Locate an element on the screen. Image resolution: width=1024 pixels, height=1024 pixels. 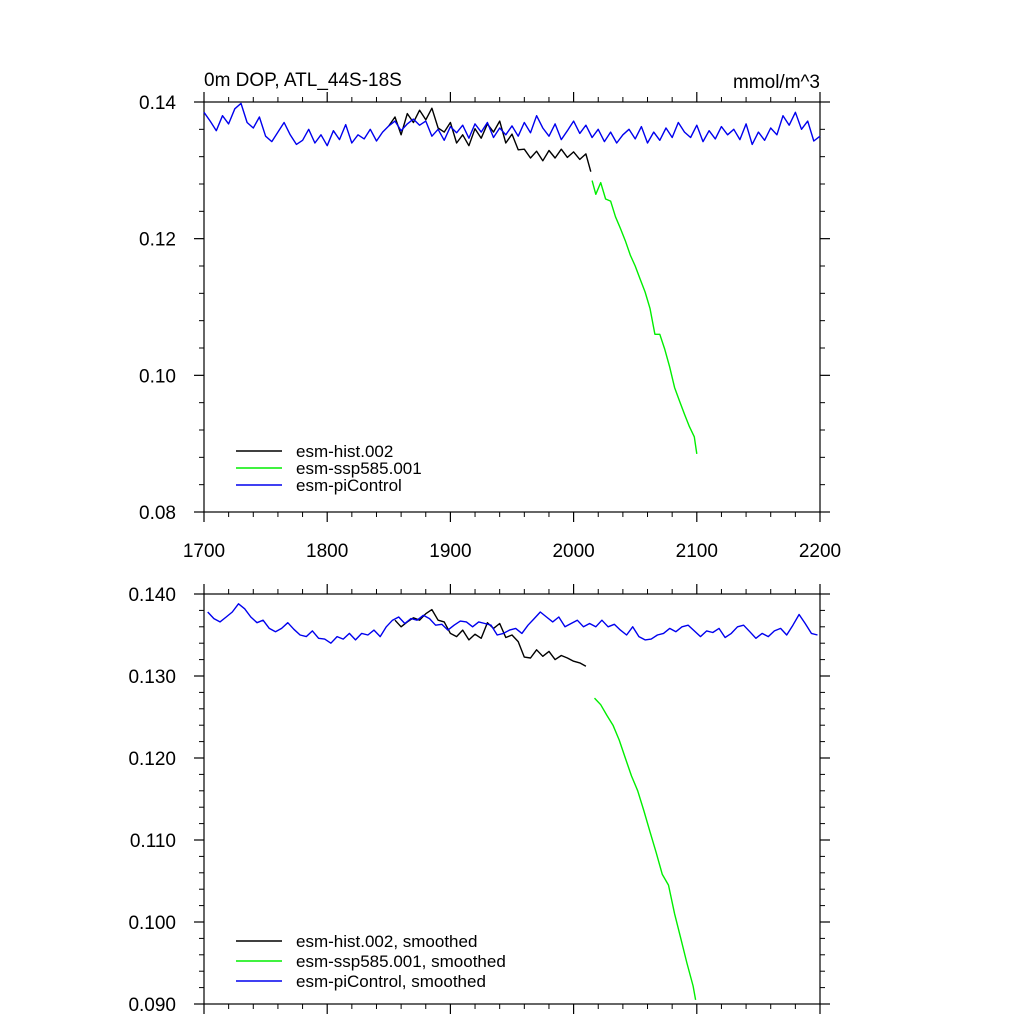
bottom-y-tick-label: 0.140 is located at coordinates (152, 595).